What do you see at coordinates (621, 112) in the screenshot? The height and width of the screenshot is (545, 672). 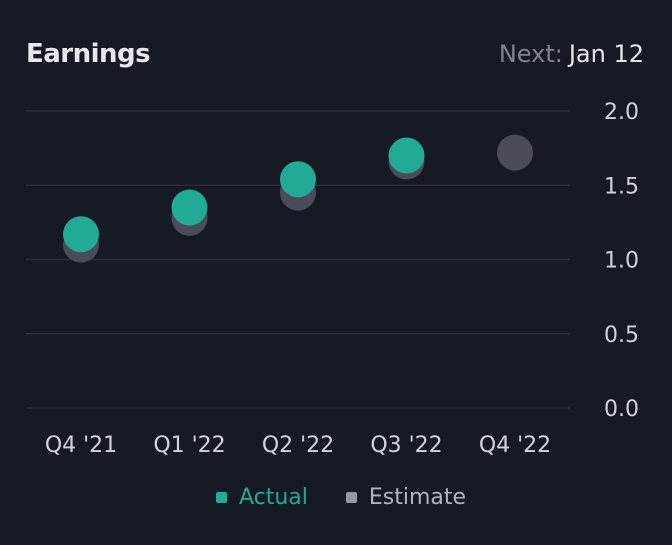 I see `y-tick-label: 2.0` at bounding box center [621, 112].